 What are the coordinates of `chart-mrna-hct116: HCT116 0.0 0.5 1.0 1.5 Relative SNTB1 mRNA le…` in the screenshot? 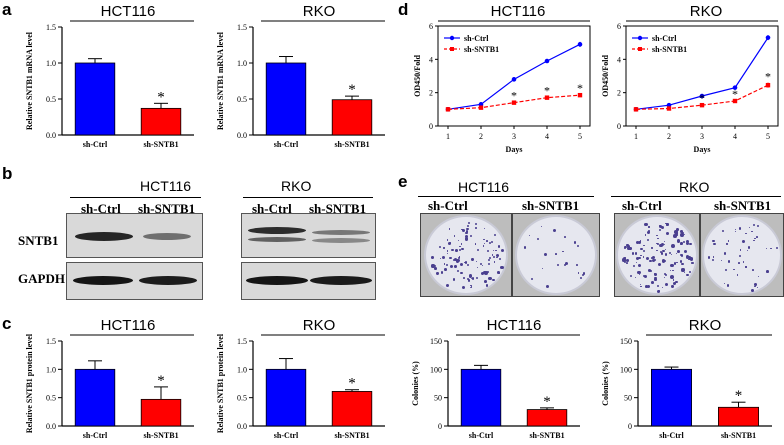 It's located at (109, 76).